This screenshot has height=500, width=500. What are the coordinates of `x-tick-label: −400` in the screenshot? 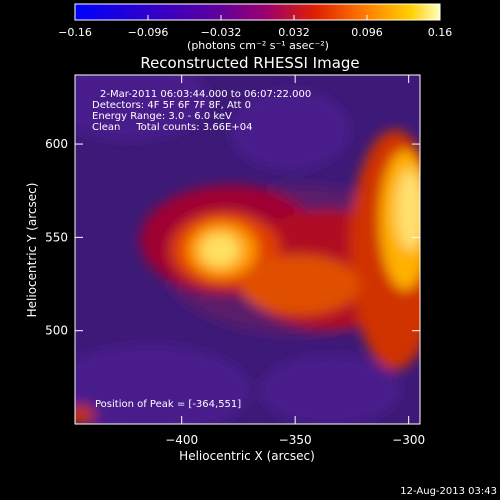 It's located at (181, 440).